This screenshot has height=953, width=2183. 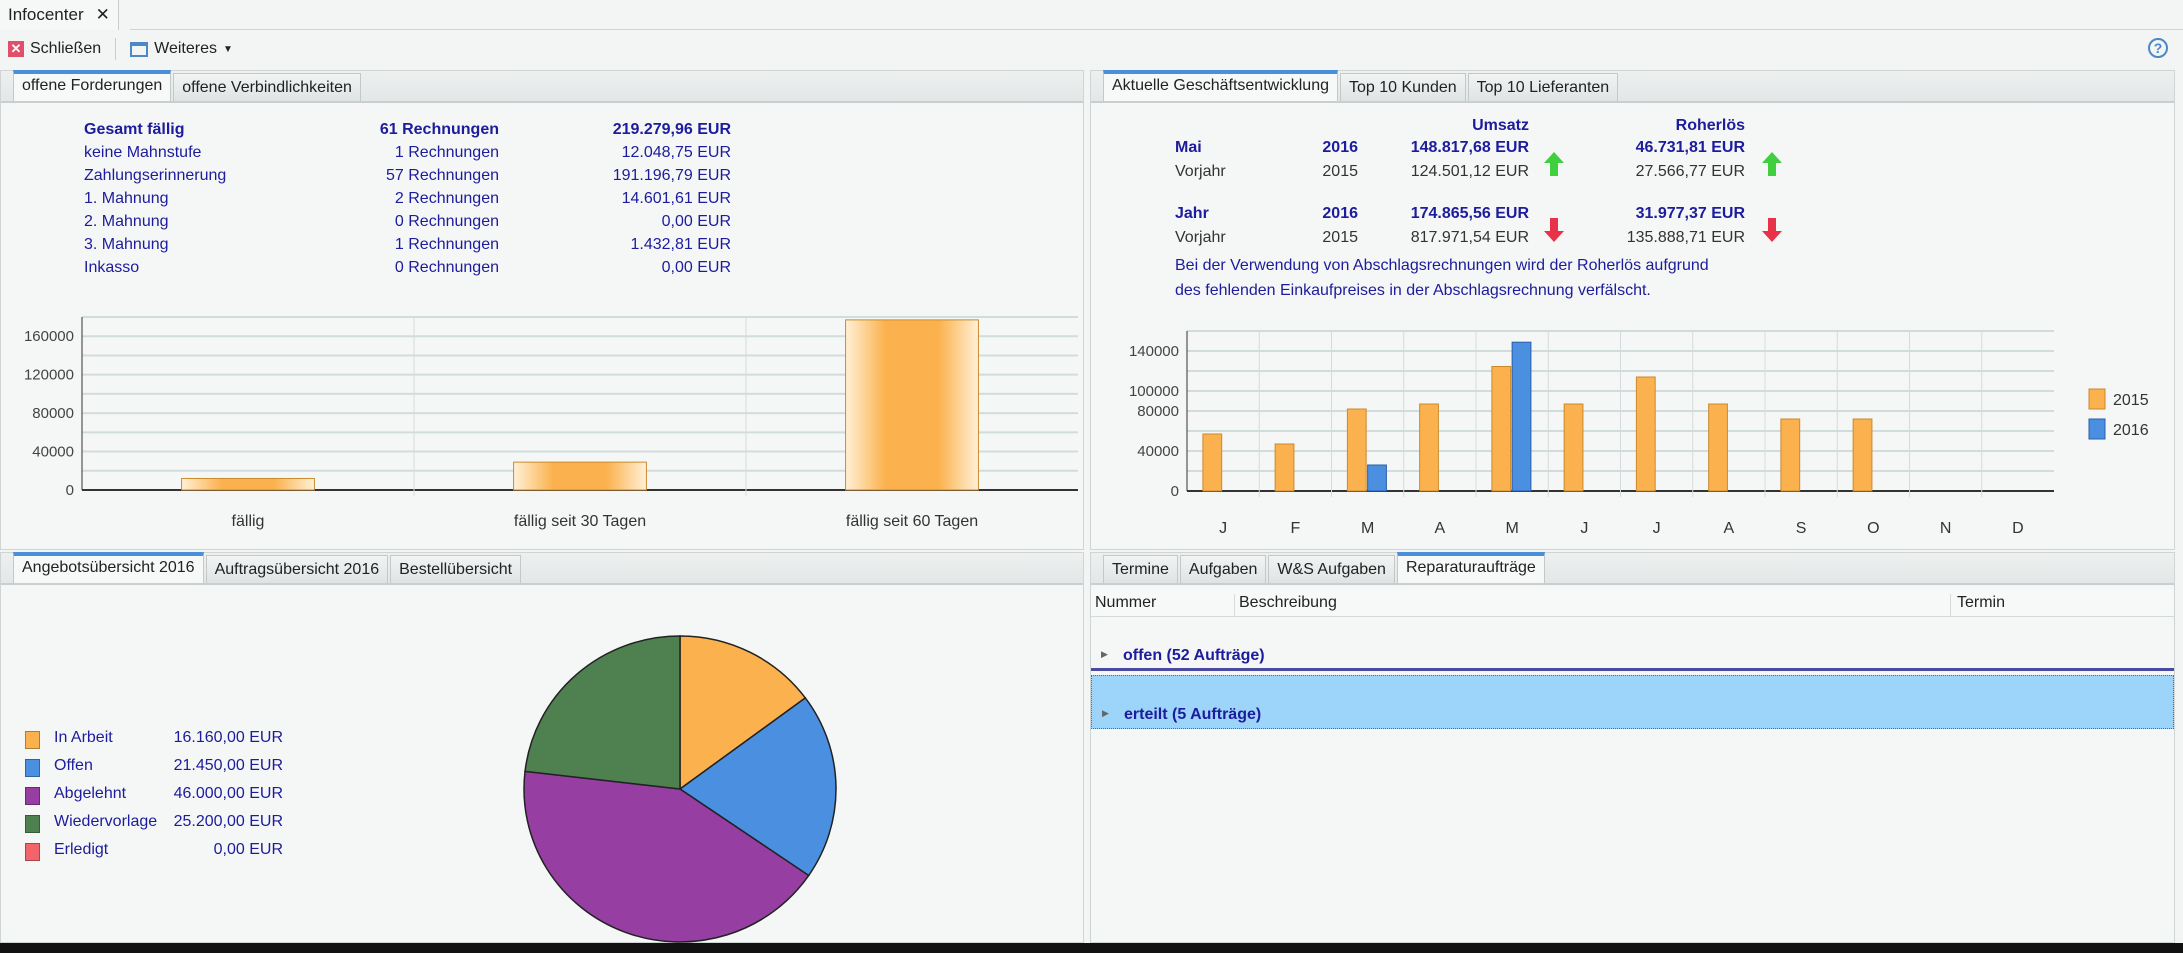 What do you see at coordinates (1500, 125) in the screenshot?
I see `header-umsatz: Umsatz` at bounding box center [1500, 125].